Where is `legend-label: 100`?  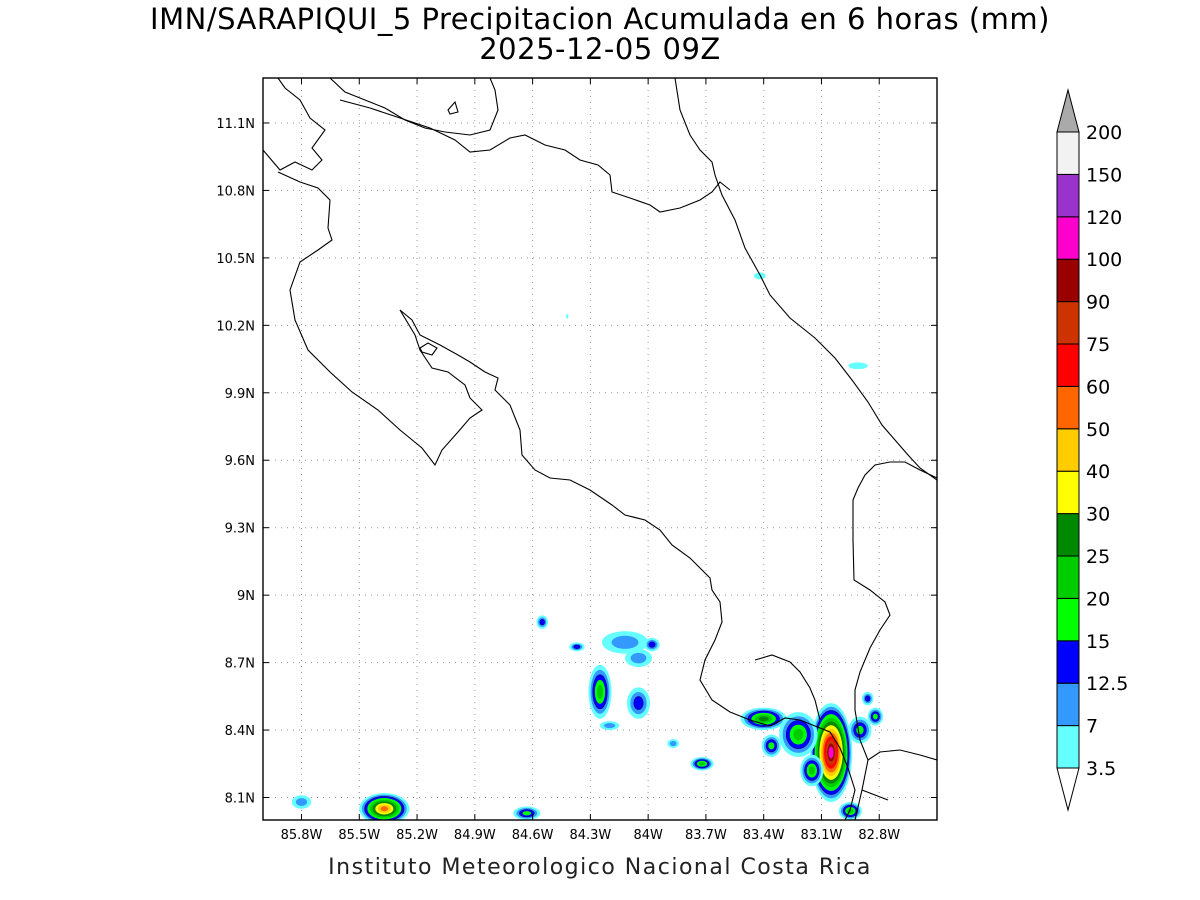 legend-label: 100 is located at coordinates (1104, 260).